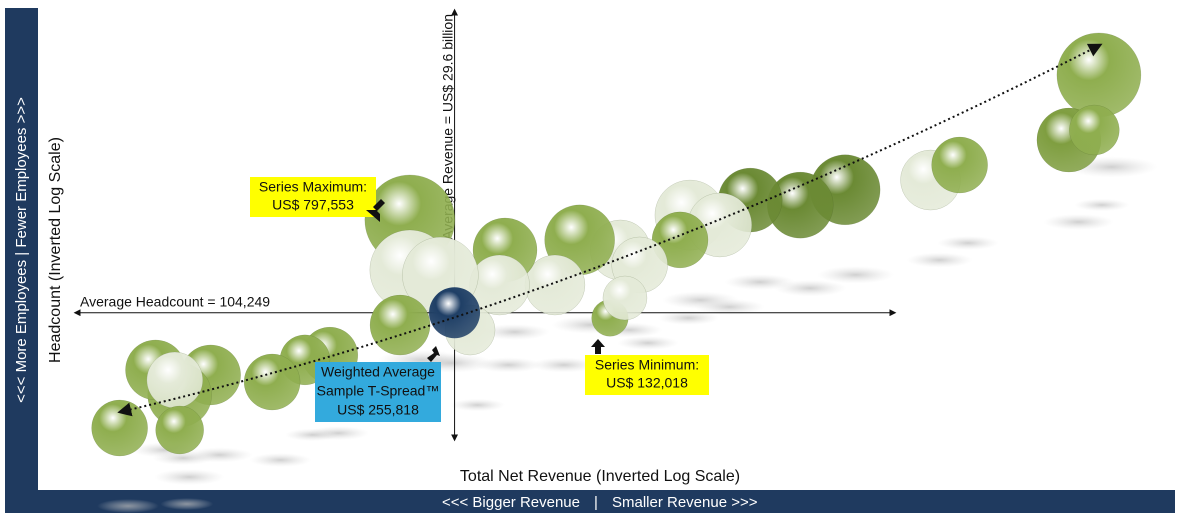 This screenshot has width=1186, height=515. I want to click on max-value: US$ 797,553, so click(313, 205).